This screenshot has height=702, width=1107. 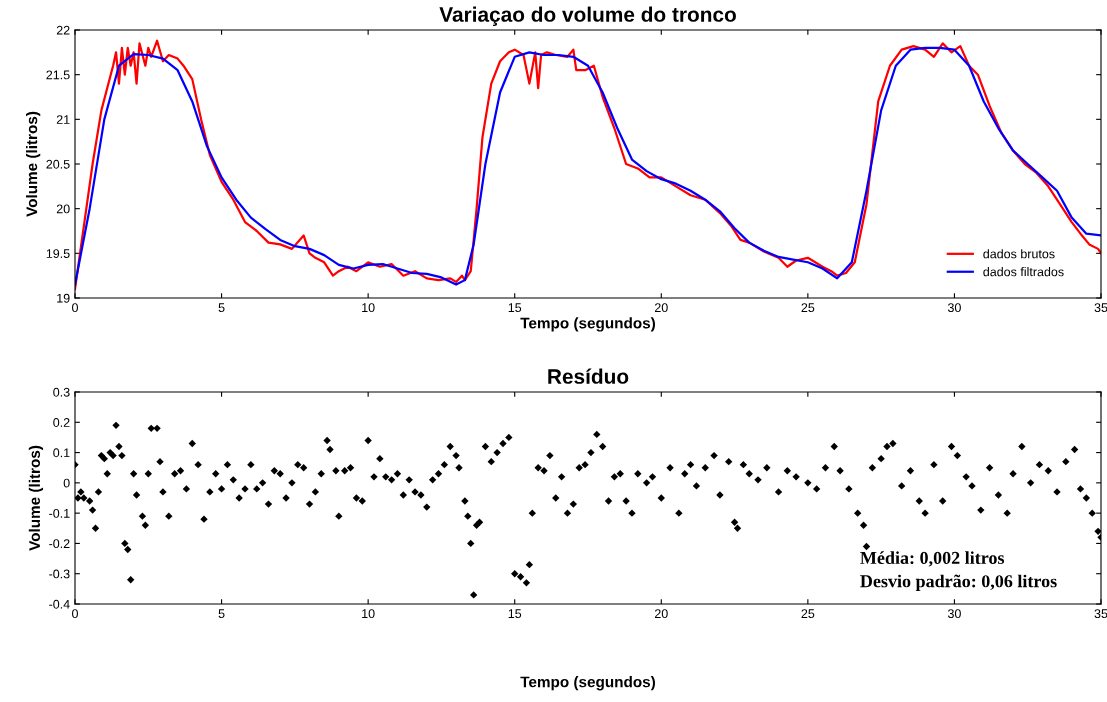 I want to click on y-tick-label: 0, so click(x=66, y=483).